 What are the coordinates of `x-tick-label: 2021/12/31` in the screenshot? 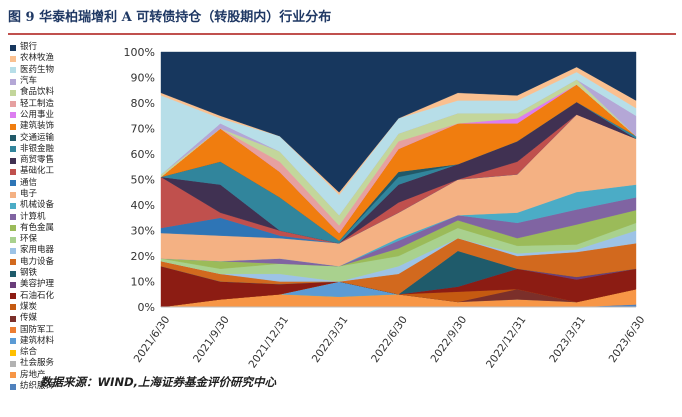 It's located at (269, 342).